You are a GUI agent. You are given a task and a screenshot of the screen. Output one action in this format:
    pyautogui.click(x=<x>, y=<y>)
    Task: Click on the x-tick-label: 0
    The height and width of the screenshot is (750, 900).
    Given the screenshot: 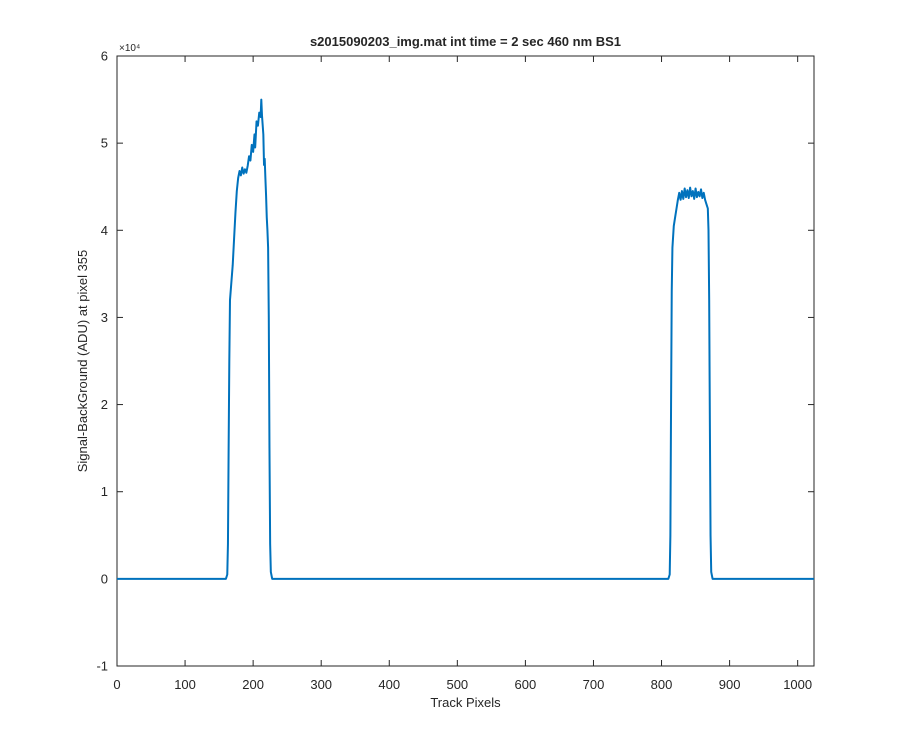 What is the action you would take?
    pyautogui.click(x=116, y=684)
    